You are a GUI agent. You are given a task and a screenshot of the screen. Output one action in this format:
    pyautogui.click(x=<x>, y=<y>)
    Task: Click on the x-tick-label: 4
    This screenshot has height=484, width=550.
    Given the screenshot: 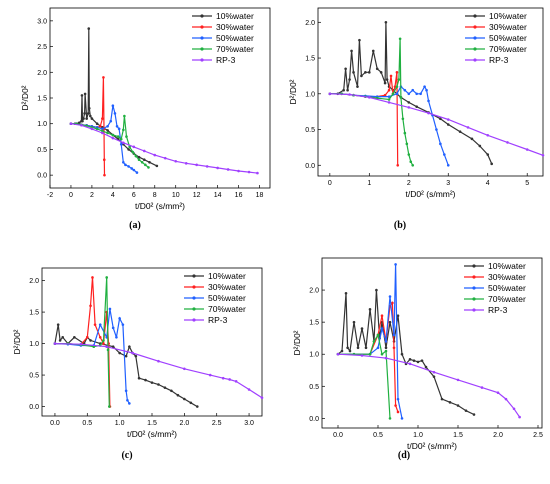 What is the action you would take?
    pyautogui.click(x=488, y=183)
    